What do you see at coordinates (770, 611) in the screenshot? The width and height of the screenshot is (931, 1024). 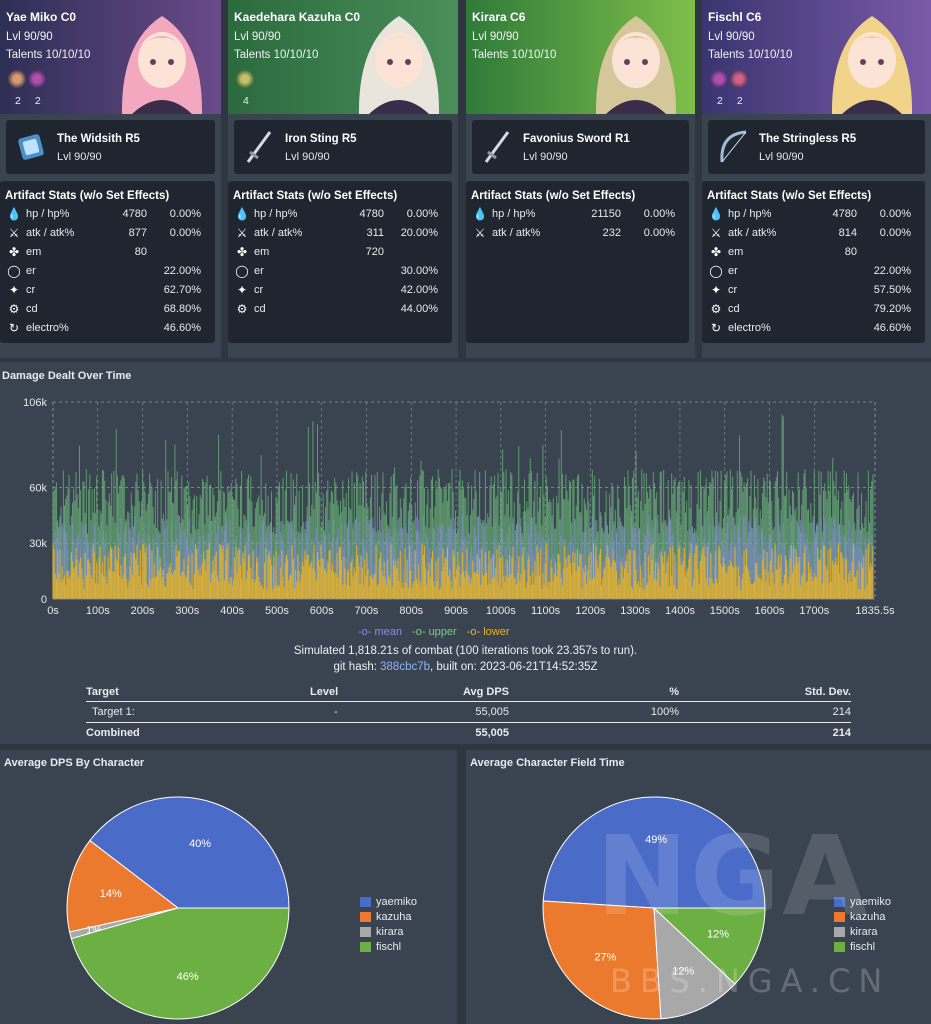 I see `x-tick-label: 1600s` at bounding box center [770, 611].